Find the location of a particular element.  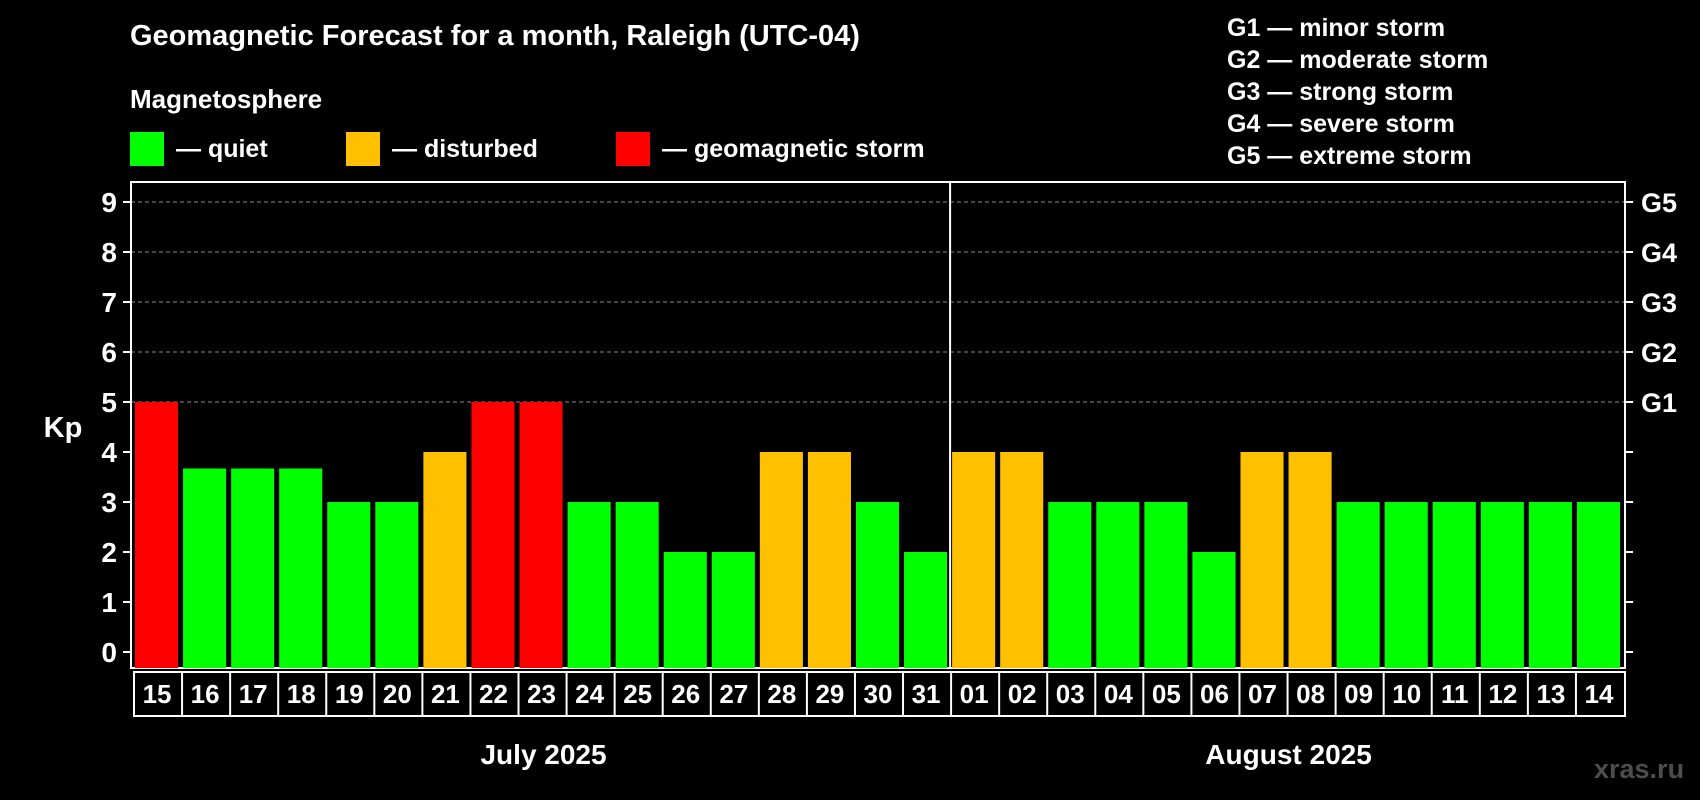

day-label-10: 24 is located at coordinates (589, 694).